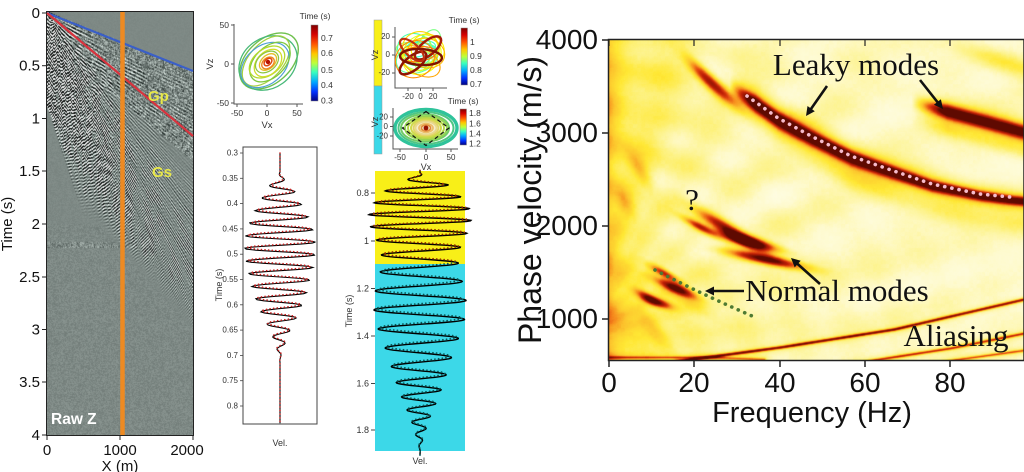 The width and height of the screenshot is (1024, 472). What do you see at coordinates (230, 228) in the screenshot?
I see `svg-text: 0.45` at bounding box center [230, 228].